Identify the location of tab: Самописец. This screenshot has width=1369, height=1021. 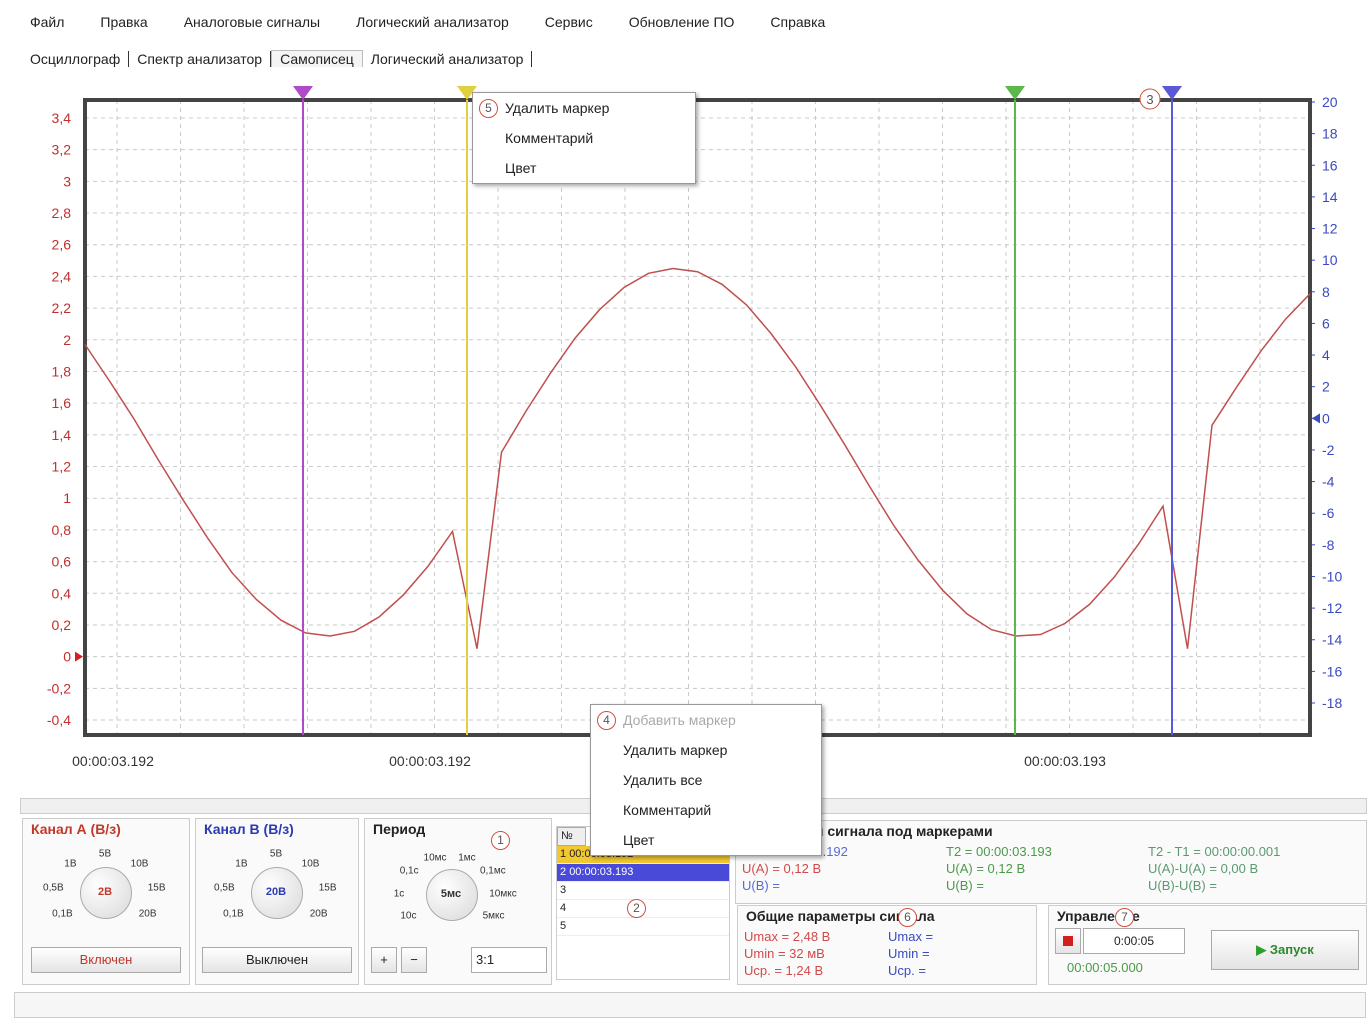
(317, 58).